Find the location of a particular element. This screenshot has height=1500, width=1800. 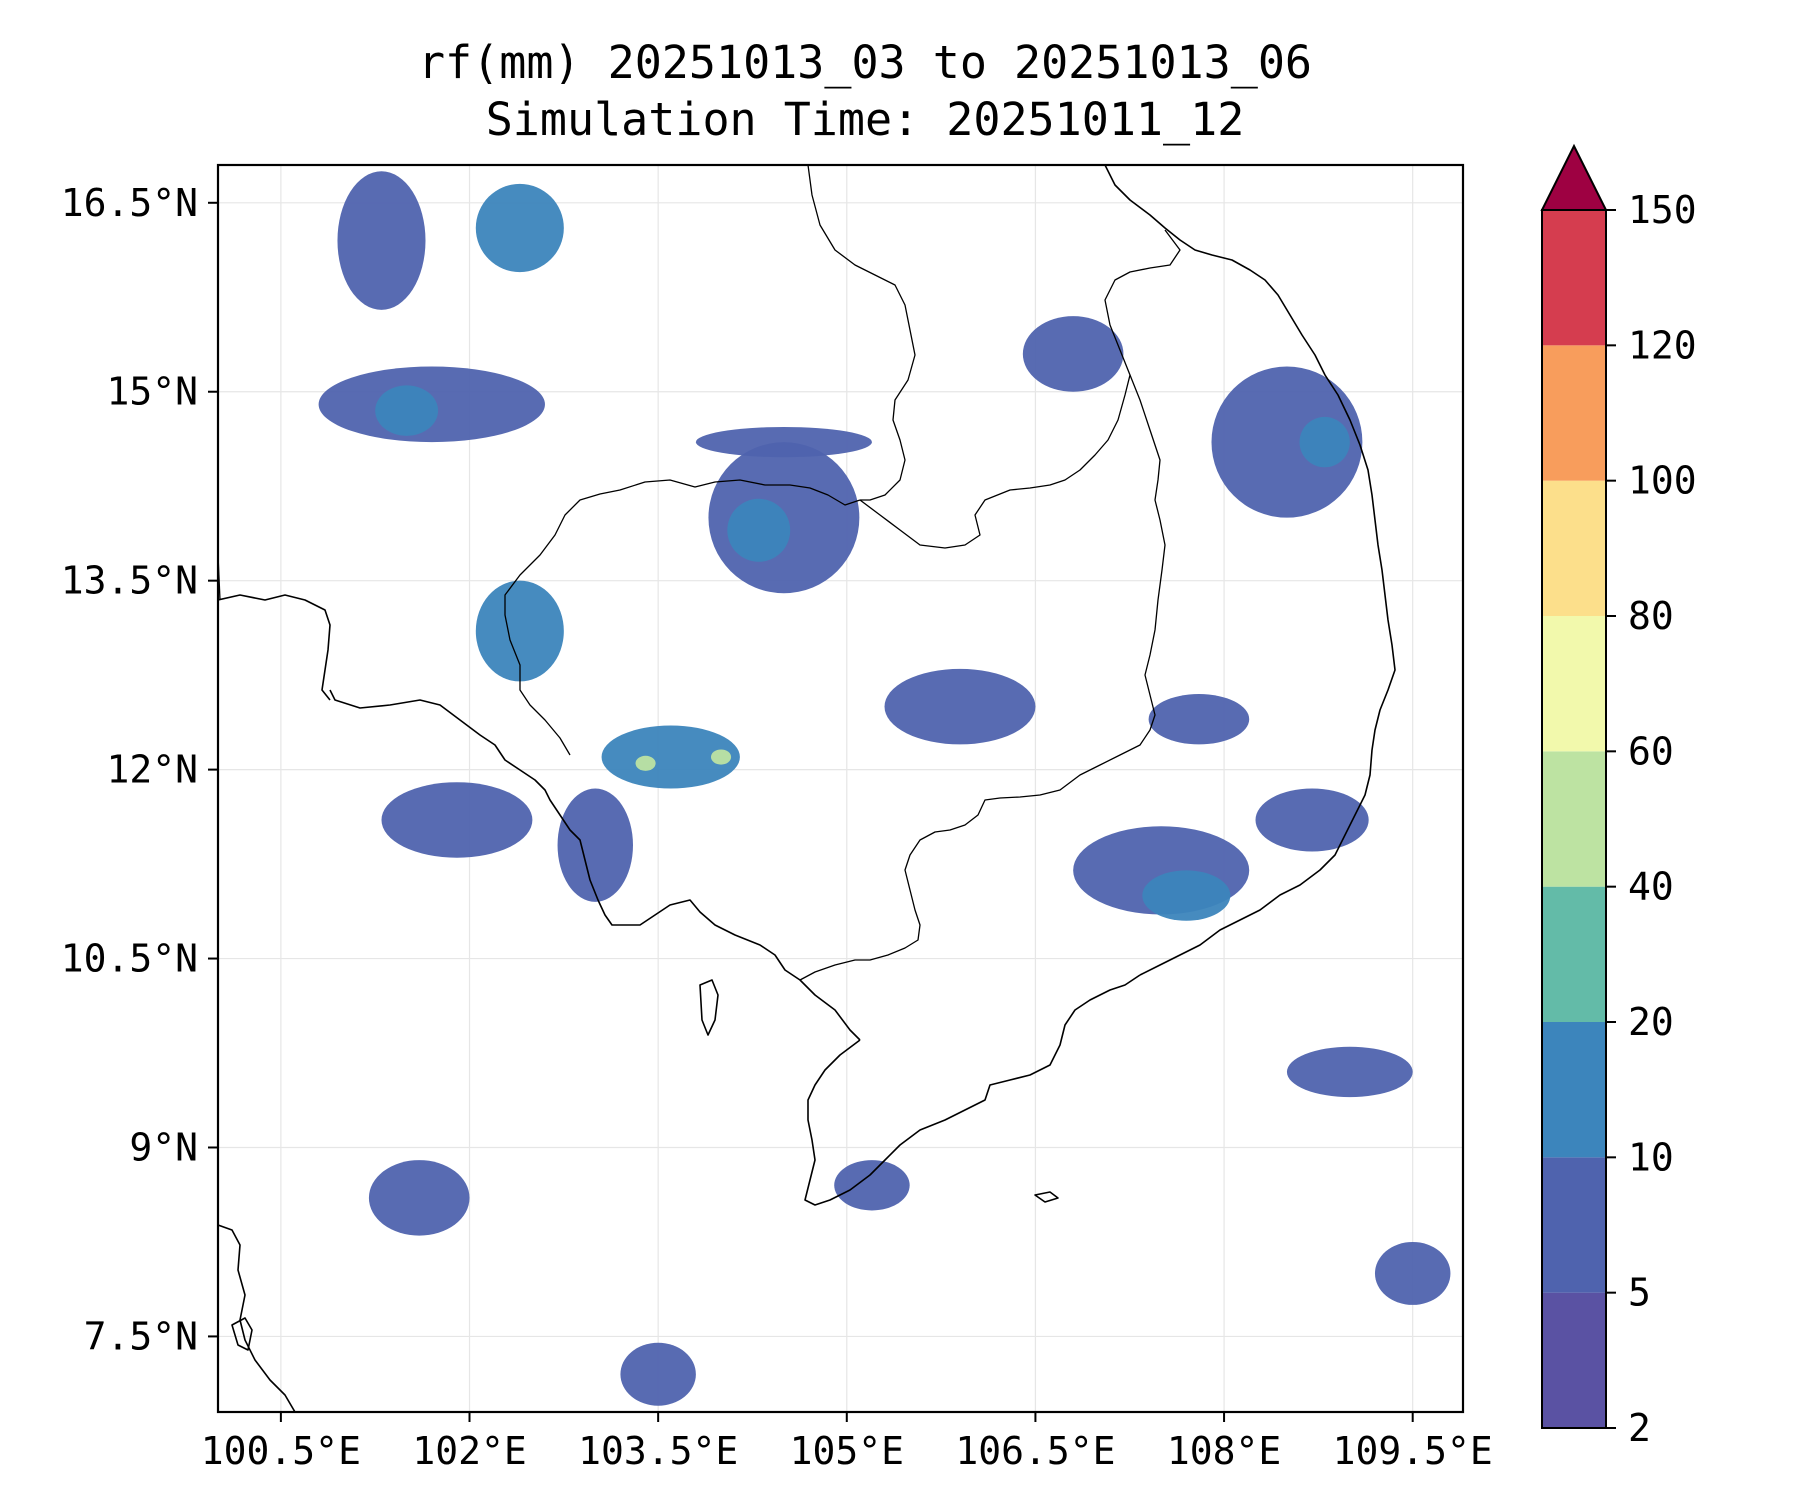

y-tick-label: 9°N is located at coordinates (163, 1147).